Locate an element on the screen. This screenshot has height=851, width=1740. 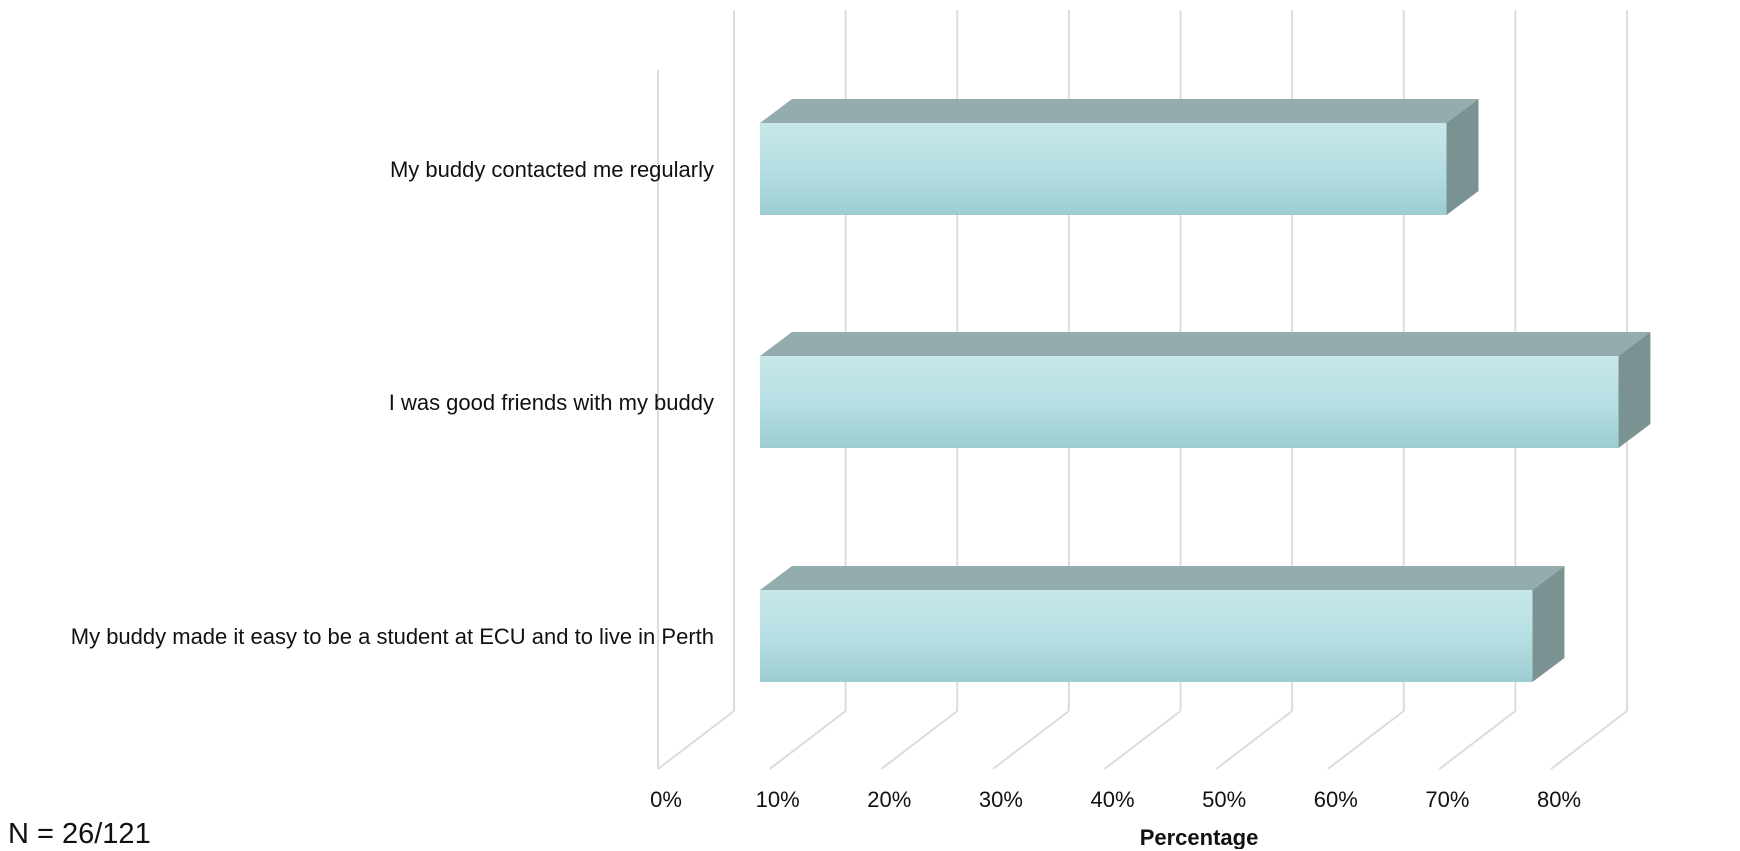
x-tick-label: 30% is located at coordinates (1001, 799).